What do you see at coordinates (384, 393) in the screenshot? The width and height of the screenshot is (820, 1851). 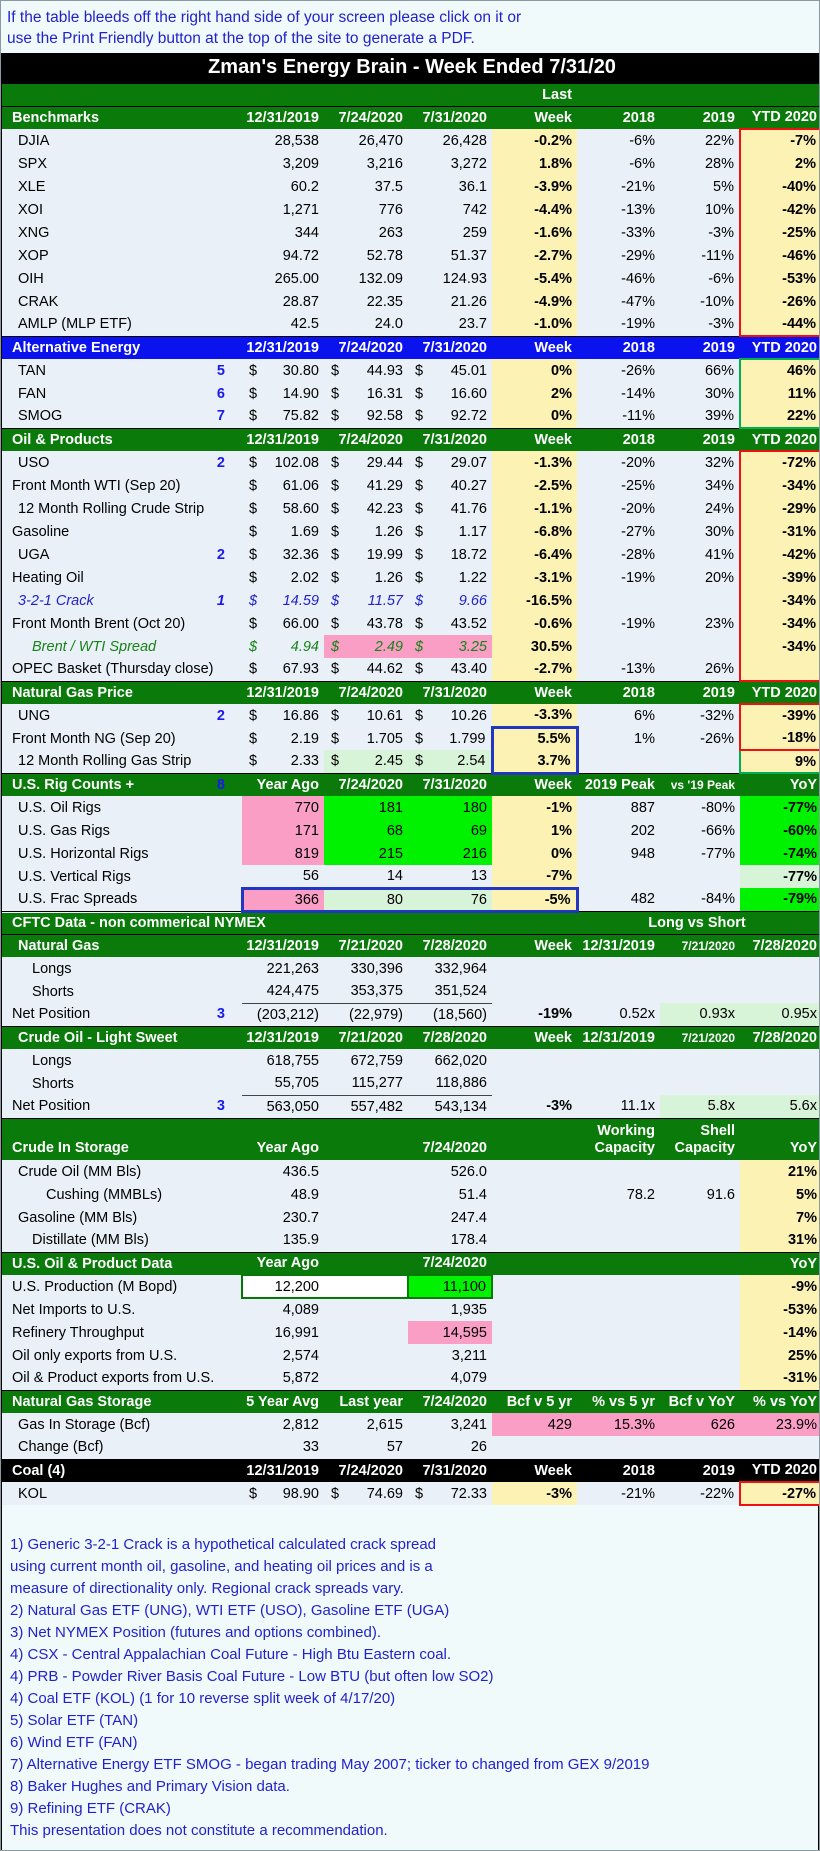 I see `value: 16.31` at bounding box center [384, 393].